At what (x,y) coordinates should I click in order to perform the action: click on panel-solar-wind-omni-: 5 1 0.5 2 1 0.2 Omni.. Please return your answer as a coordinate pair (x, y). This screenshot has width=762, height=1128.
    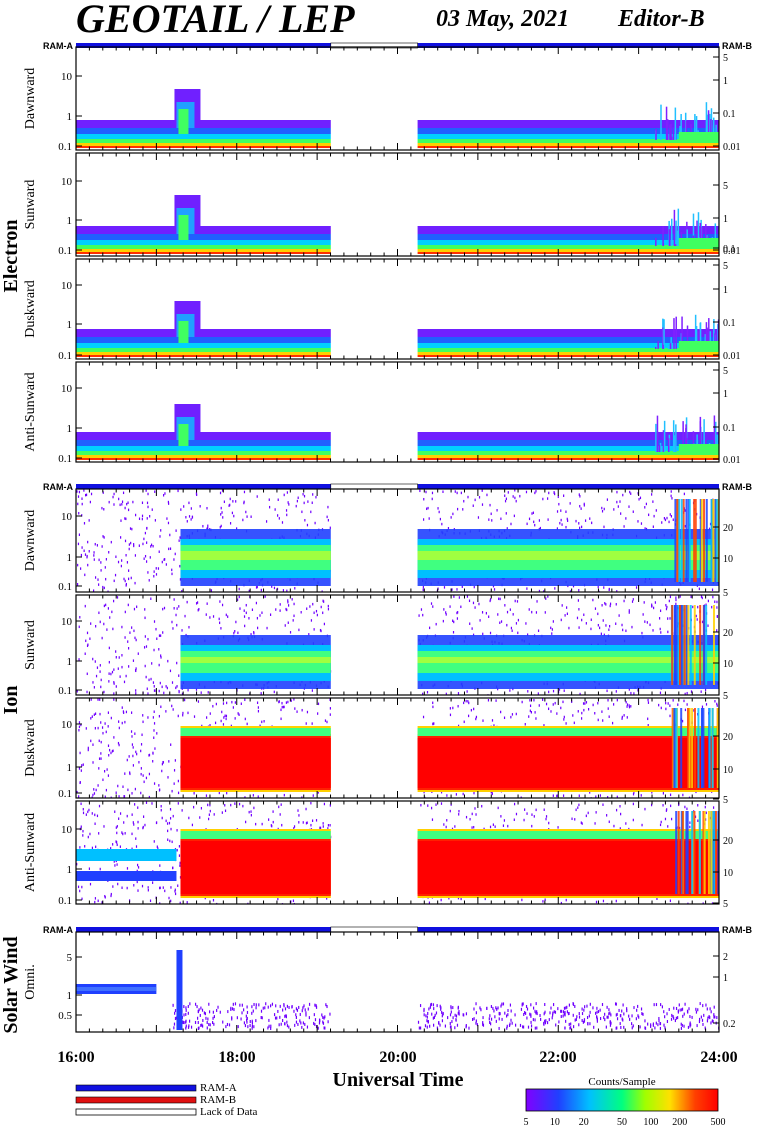
    Looking at the image, I should click on (379, 982).